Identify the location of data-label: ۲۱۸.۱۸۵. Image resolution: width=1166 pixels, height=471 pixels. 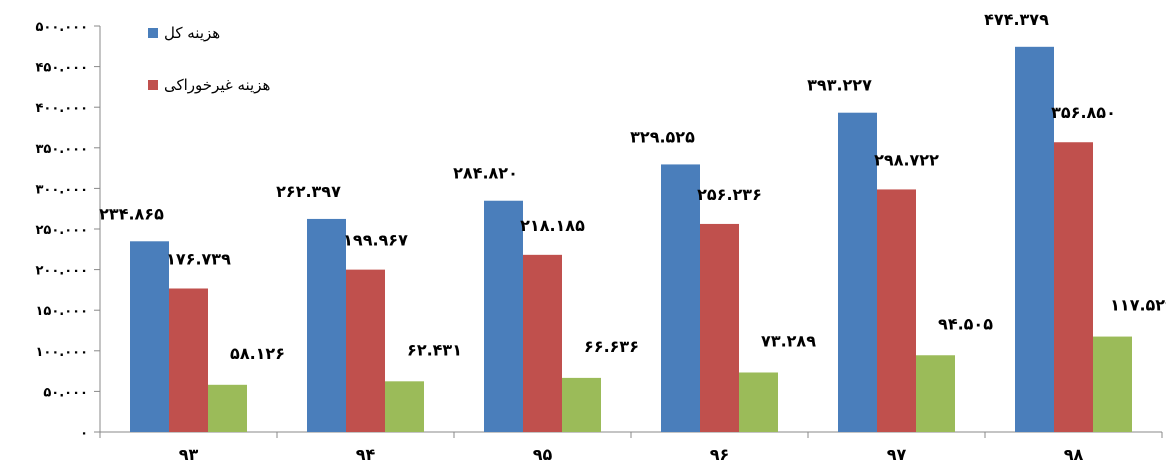
(552, 225).